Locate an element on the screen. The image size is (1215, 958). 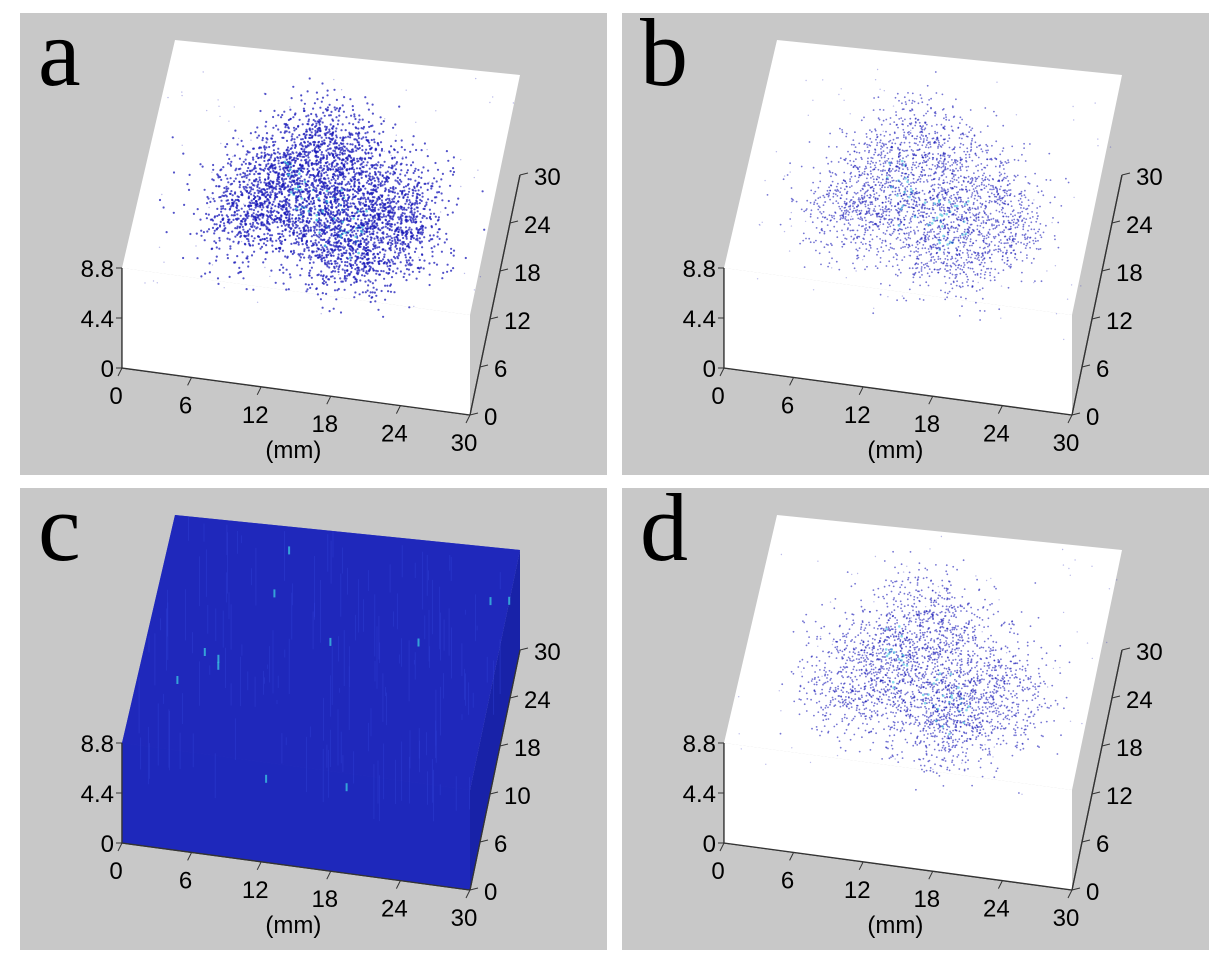
x-axis-line is located at coordinates (296, 391).